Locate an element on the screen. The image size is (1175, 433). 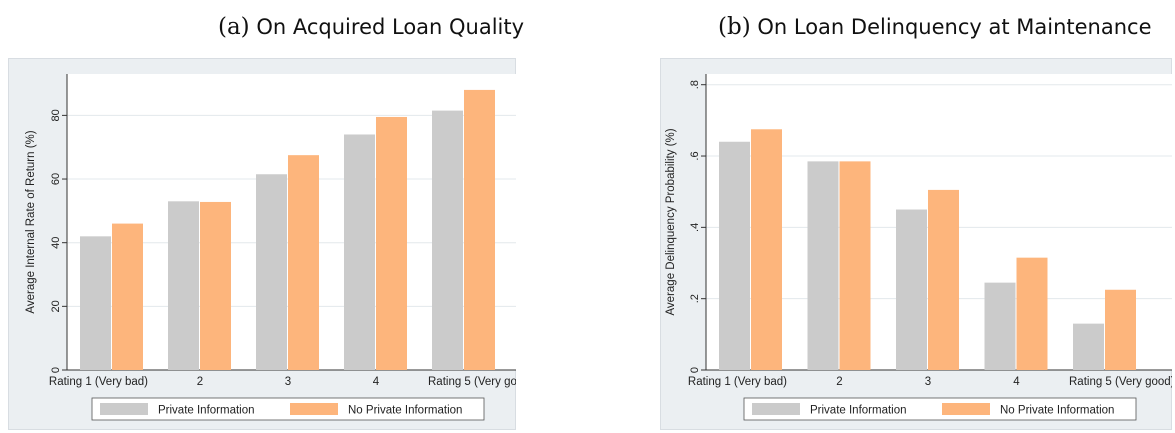
y-tick-label: 60 is located at coordinates (56, 179).